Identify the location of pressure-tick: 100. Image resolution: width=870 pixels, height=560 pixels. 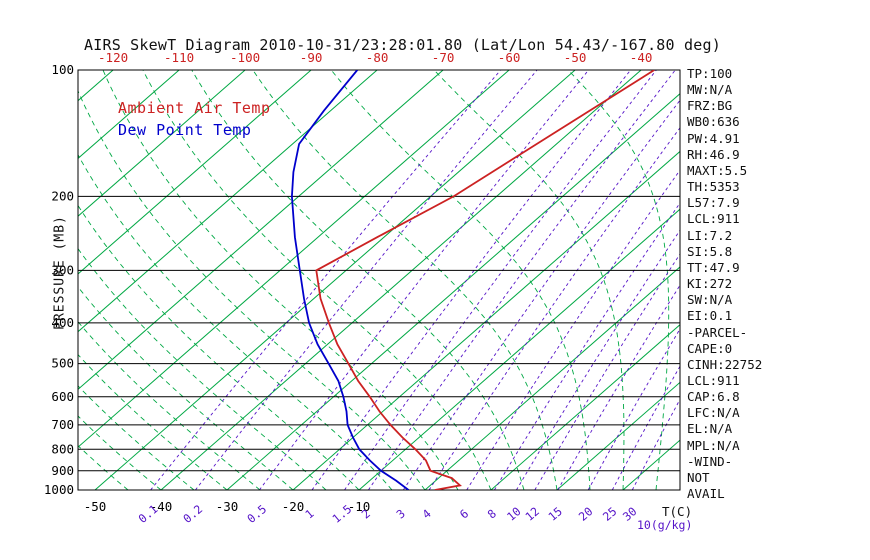
(62, 69).